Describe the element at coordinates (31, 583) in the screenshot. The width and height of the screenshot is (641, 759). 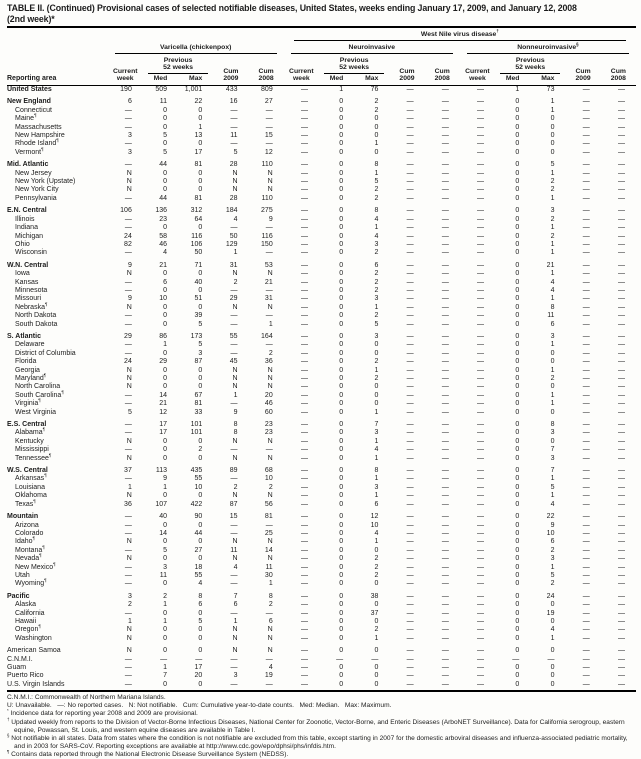
I see `reporting-area-cell: Wyoming¶` at that location.